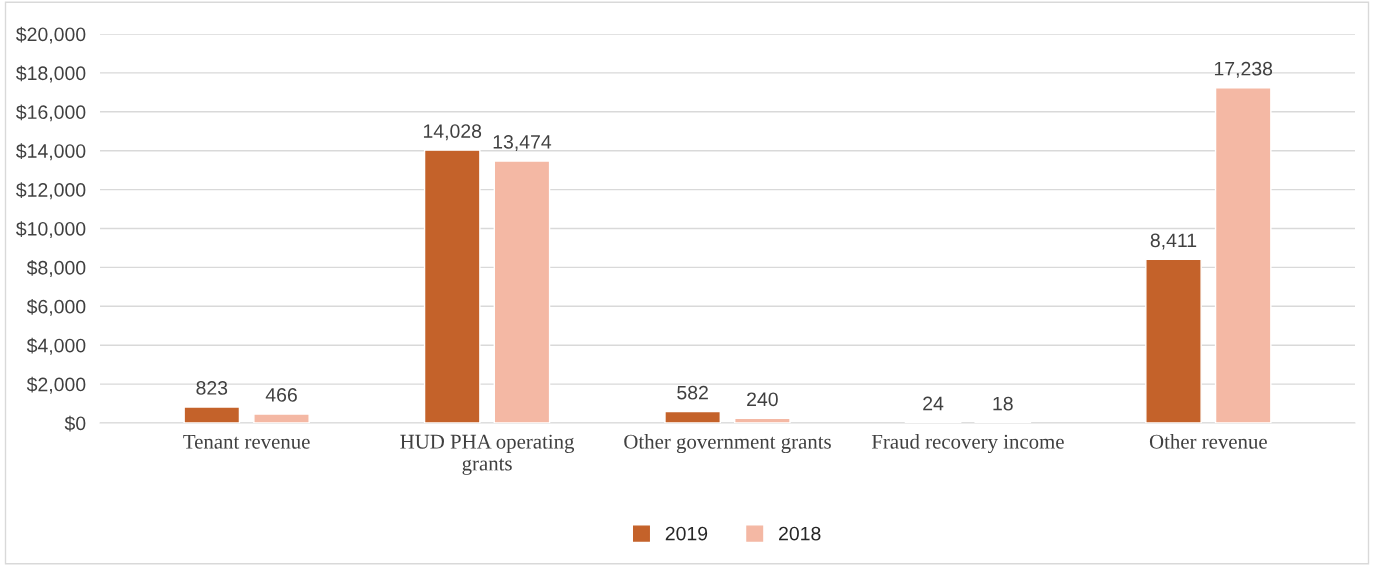 The height and width of the screenshot is (566, 1374). I want to click on y-tick-label: $4,000, so click(56, 346).